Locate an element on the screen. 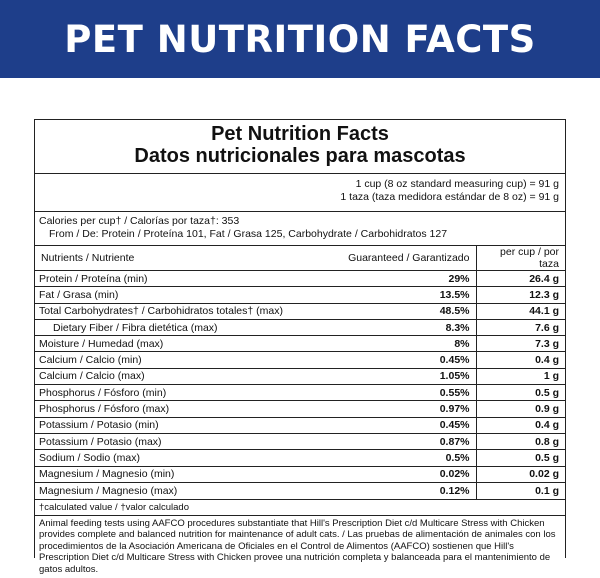  table-row: Potassium / Potasio (max) 0.87% 0.8 g is located at coordinates (300, 441).